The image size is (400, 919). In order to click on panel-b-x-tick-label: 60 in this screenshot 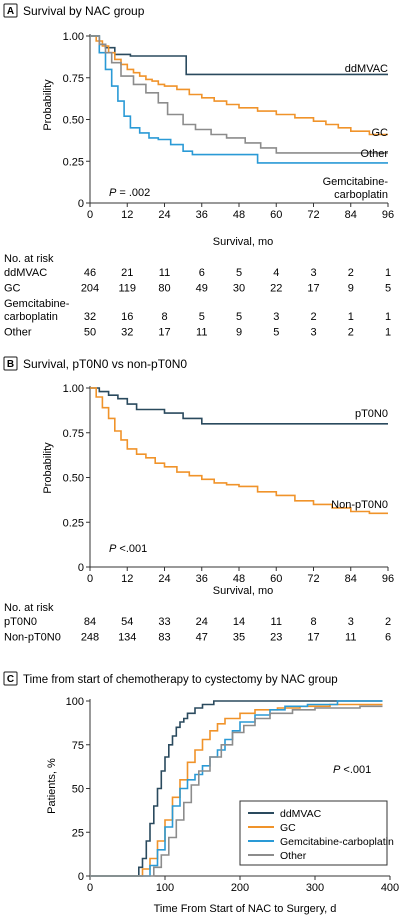, I will do `click(276, 579)`.